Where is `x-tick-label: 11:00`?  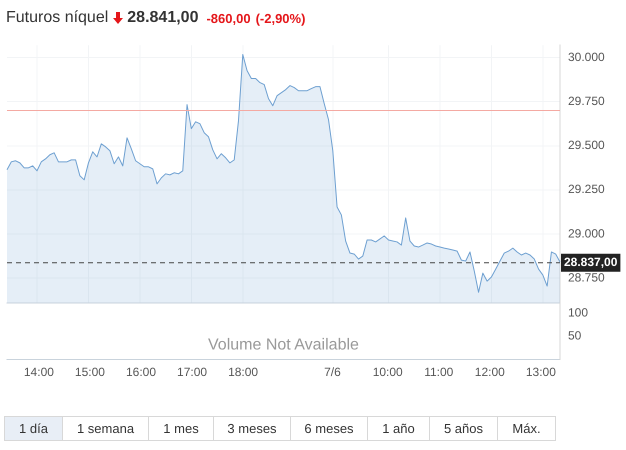
x-tick-label: 11:00 is located at coordinates (439, 372).